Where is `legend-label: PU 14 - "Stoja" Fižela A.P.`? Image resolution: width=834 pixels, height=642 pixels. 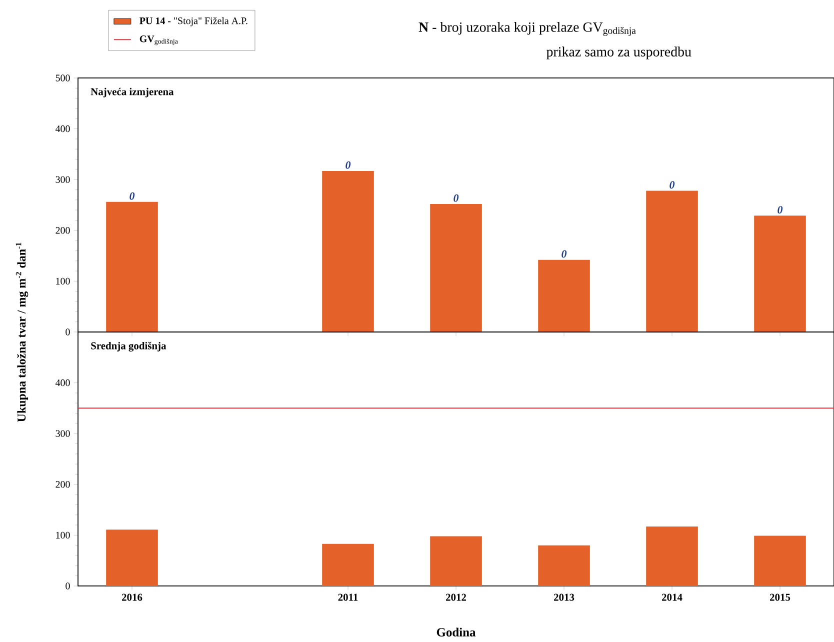 legend-label: PU 14 - "Stoja" Fižela A.P. is located at coordinates (194, 21).